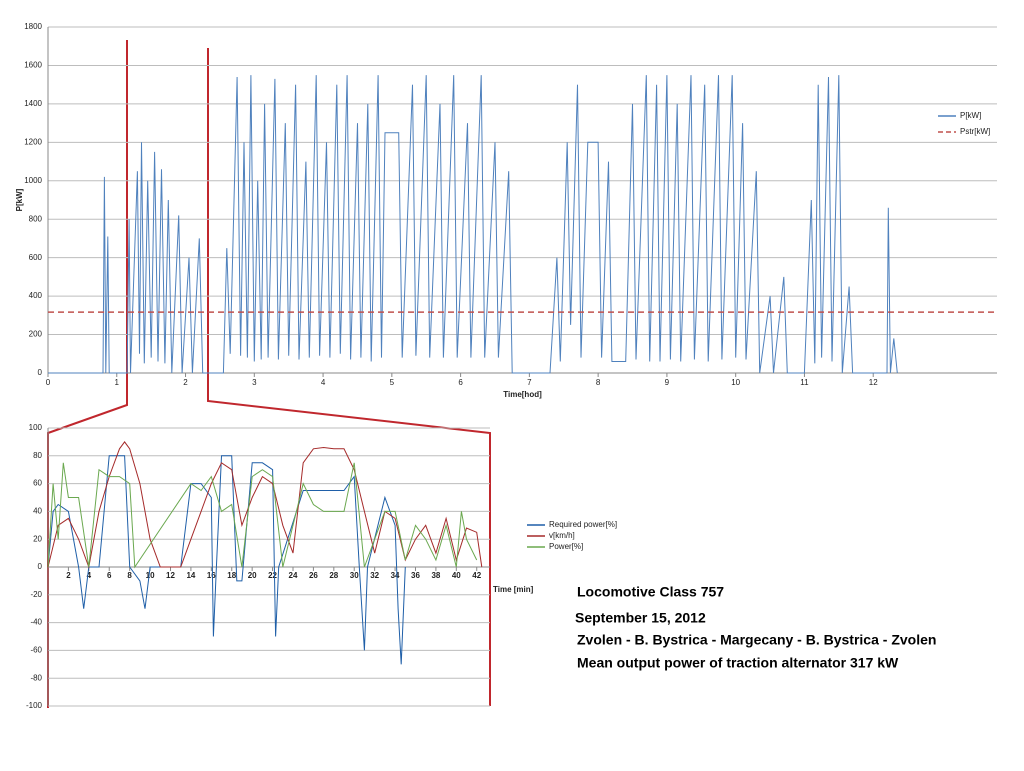  I want to click on x-tick-label: 11, so click(804, 382).